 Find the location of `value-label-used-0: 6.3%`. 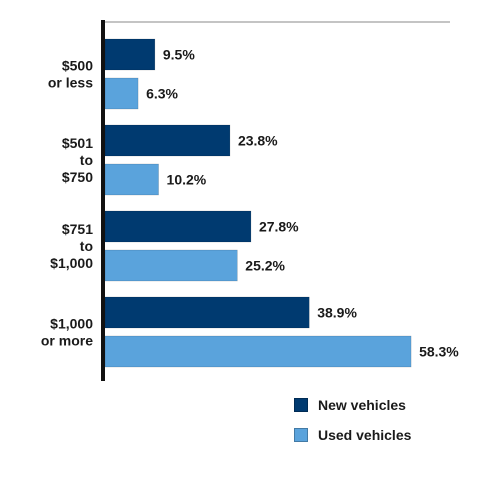

value-label-used-0: 6.3% is located at coordinates (162, 94).